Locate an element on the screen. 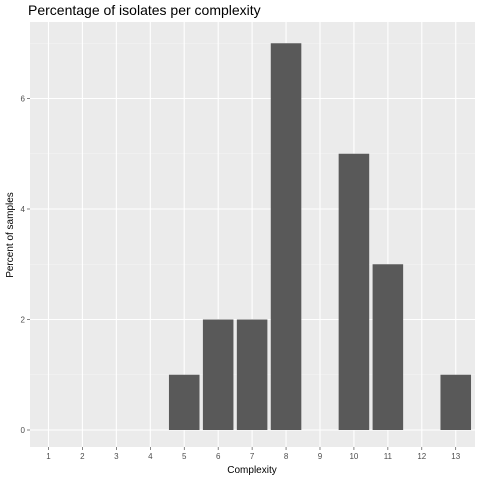 The width and height of the screenshot is (480, 480). x-tick-label: 3 is located at coordinates (116, 456).